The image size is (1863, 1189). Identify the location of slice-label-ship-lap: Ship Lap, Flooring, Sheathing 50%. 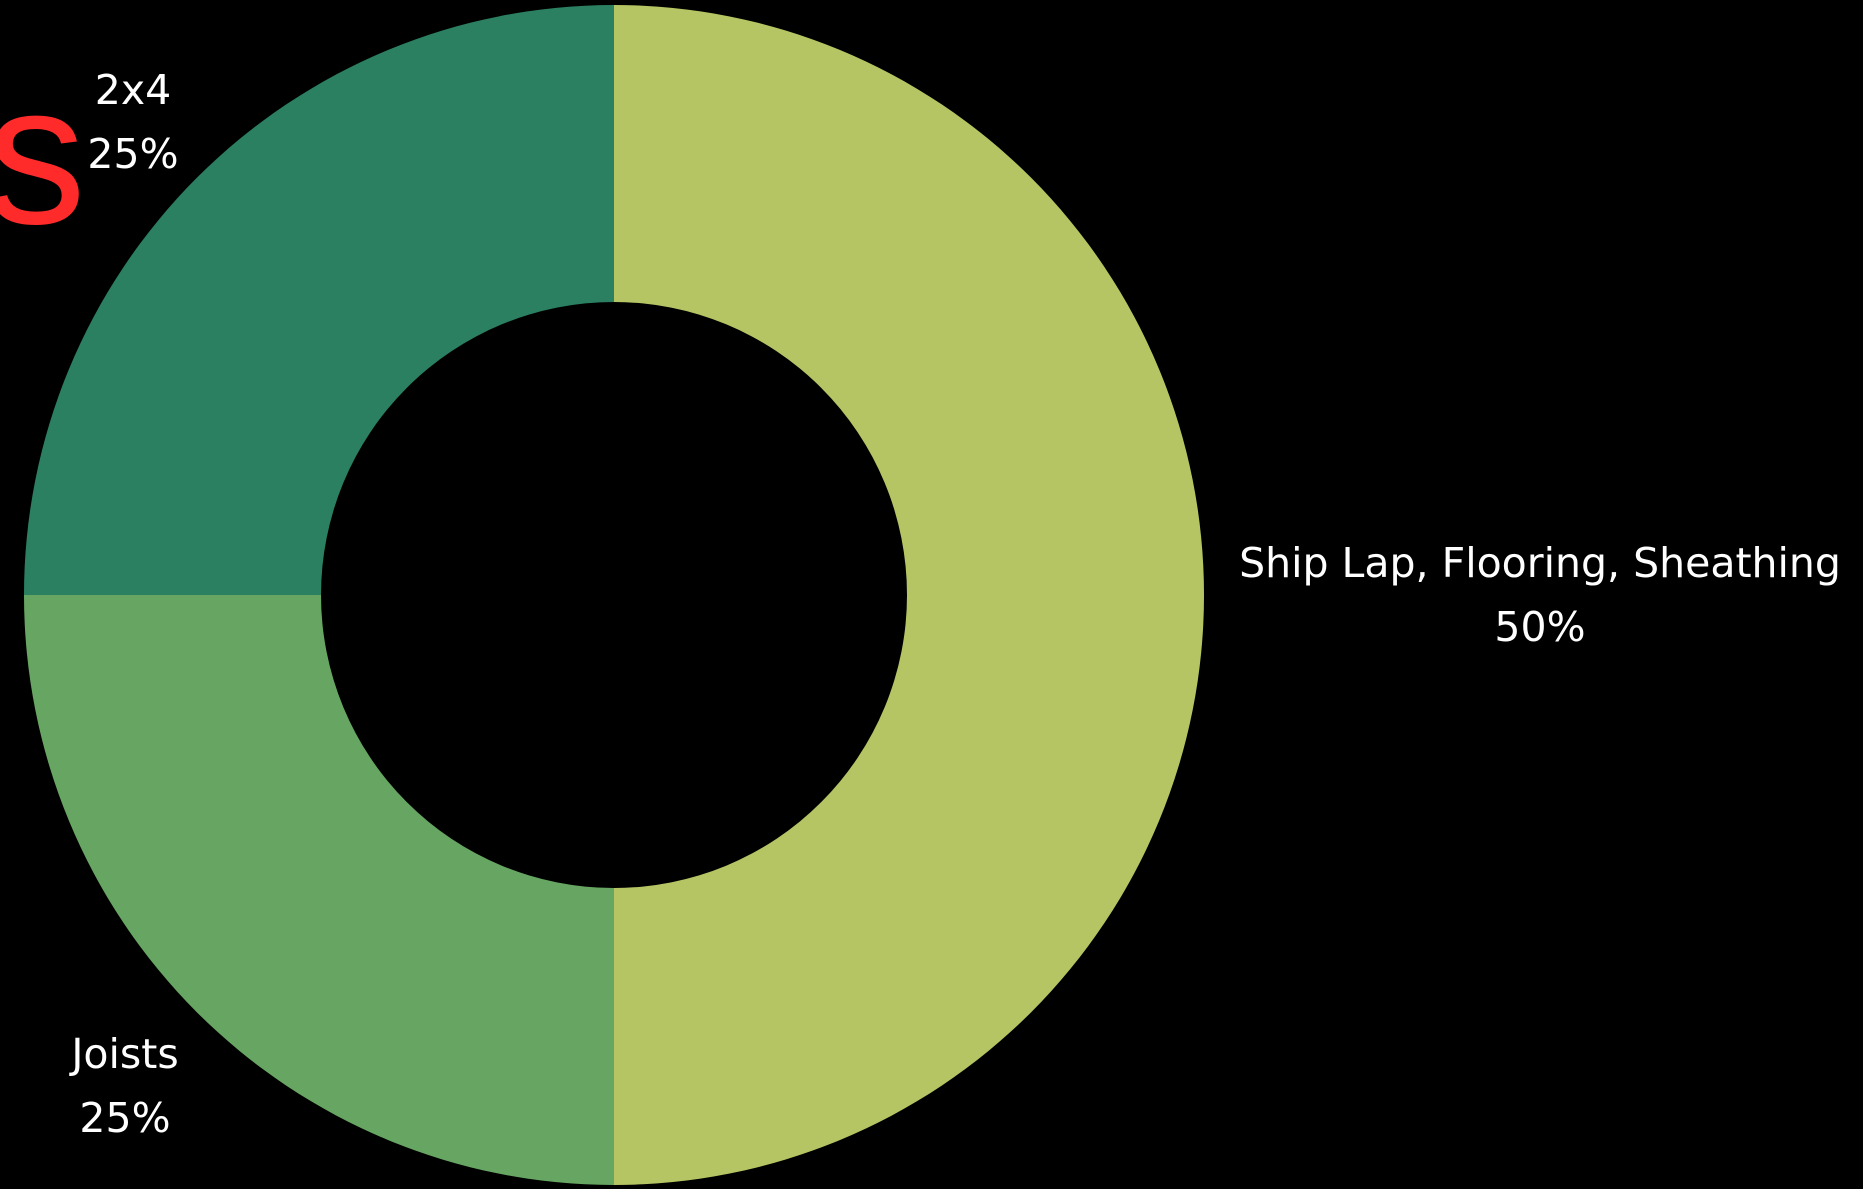
(1540, 595).